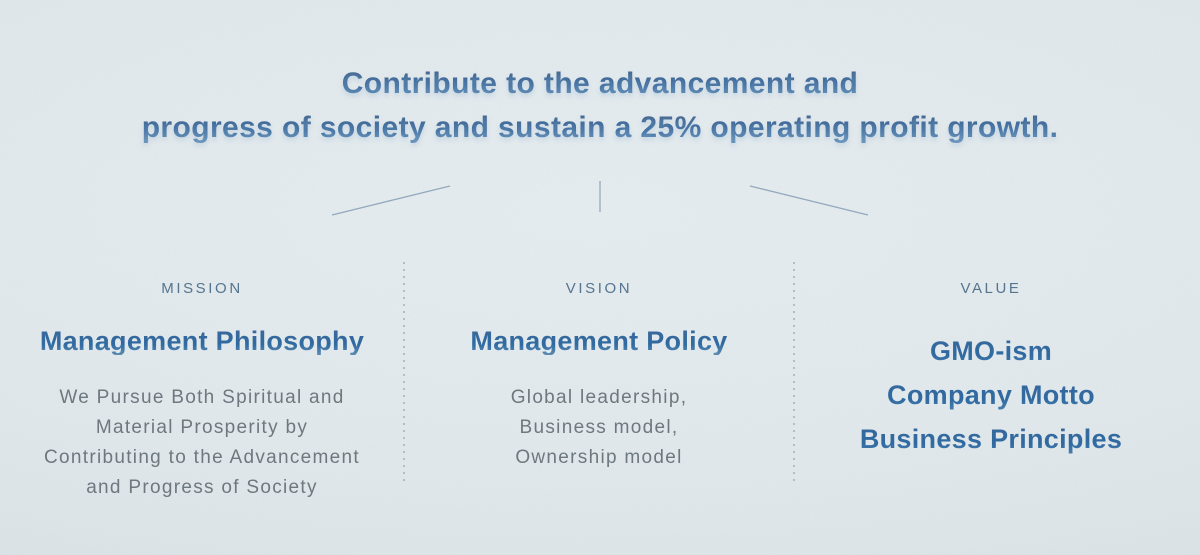 The image size is (1200, 555). I want to click on column-divider-right, so click(794, 373).